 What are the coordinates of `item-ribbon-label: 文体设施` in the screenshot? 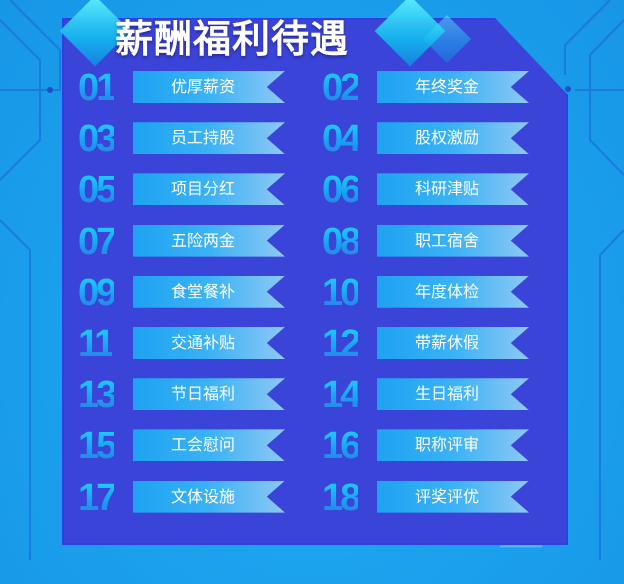 It's located at (209, 496).